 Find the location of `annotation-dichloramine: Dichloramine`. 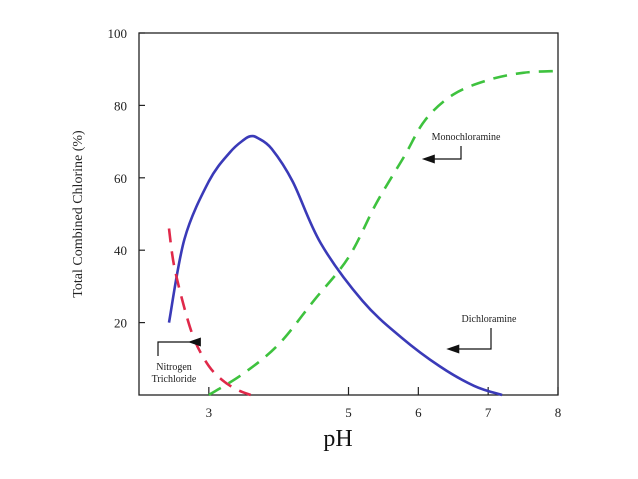

annotation-dichloramine: Dichloramine is located at coordinates (481, 334).